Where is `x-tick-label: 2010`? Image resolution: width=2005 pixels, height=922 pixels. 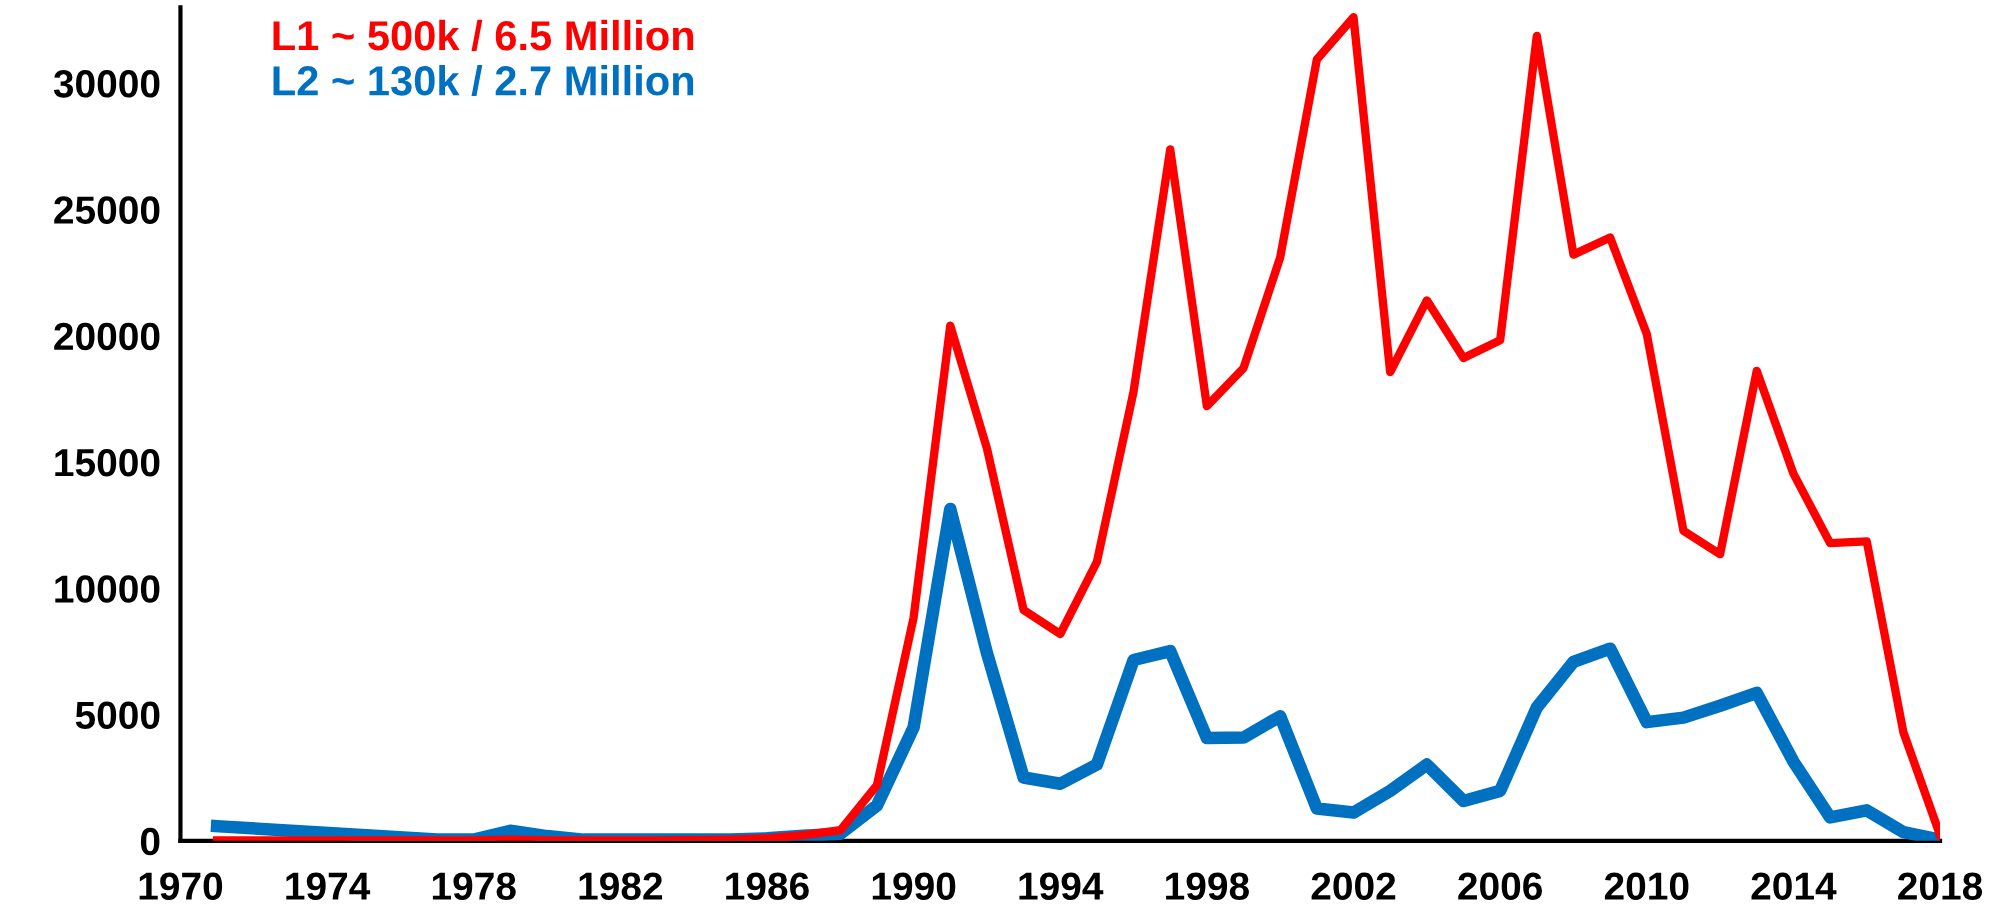
x-tick-label: 2010 is located at coordinates (1646, 886).